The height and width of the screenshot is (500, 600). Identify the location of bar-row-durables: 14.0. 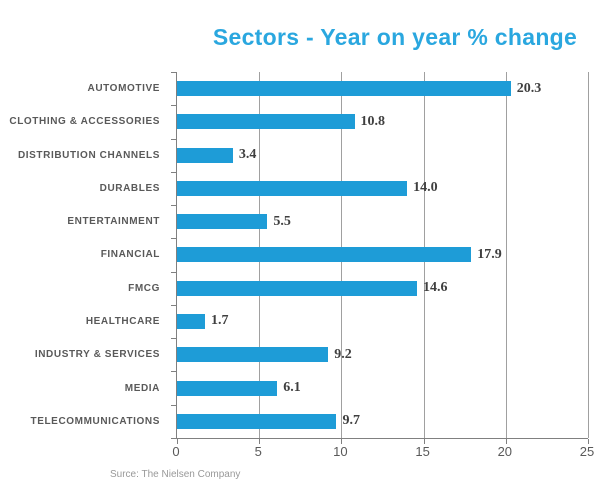
(382, 188).